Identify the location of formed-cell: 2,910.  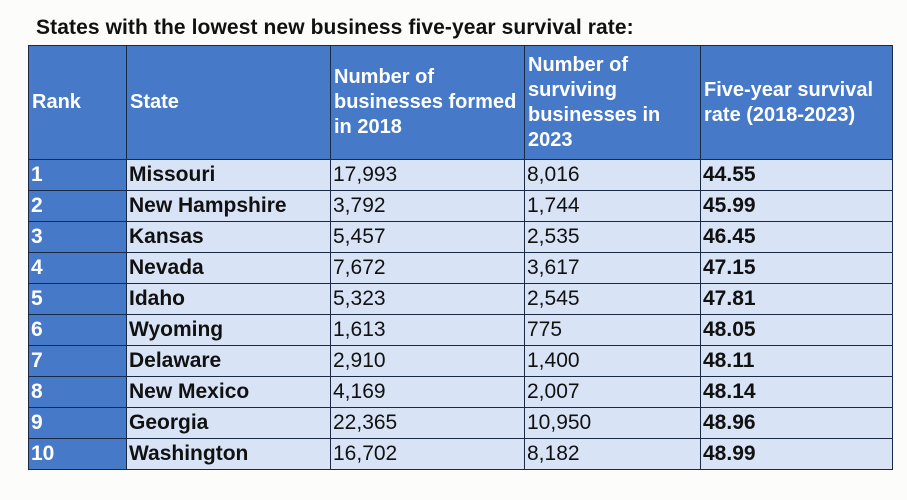
(427, 361).